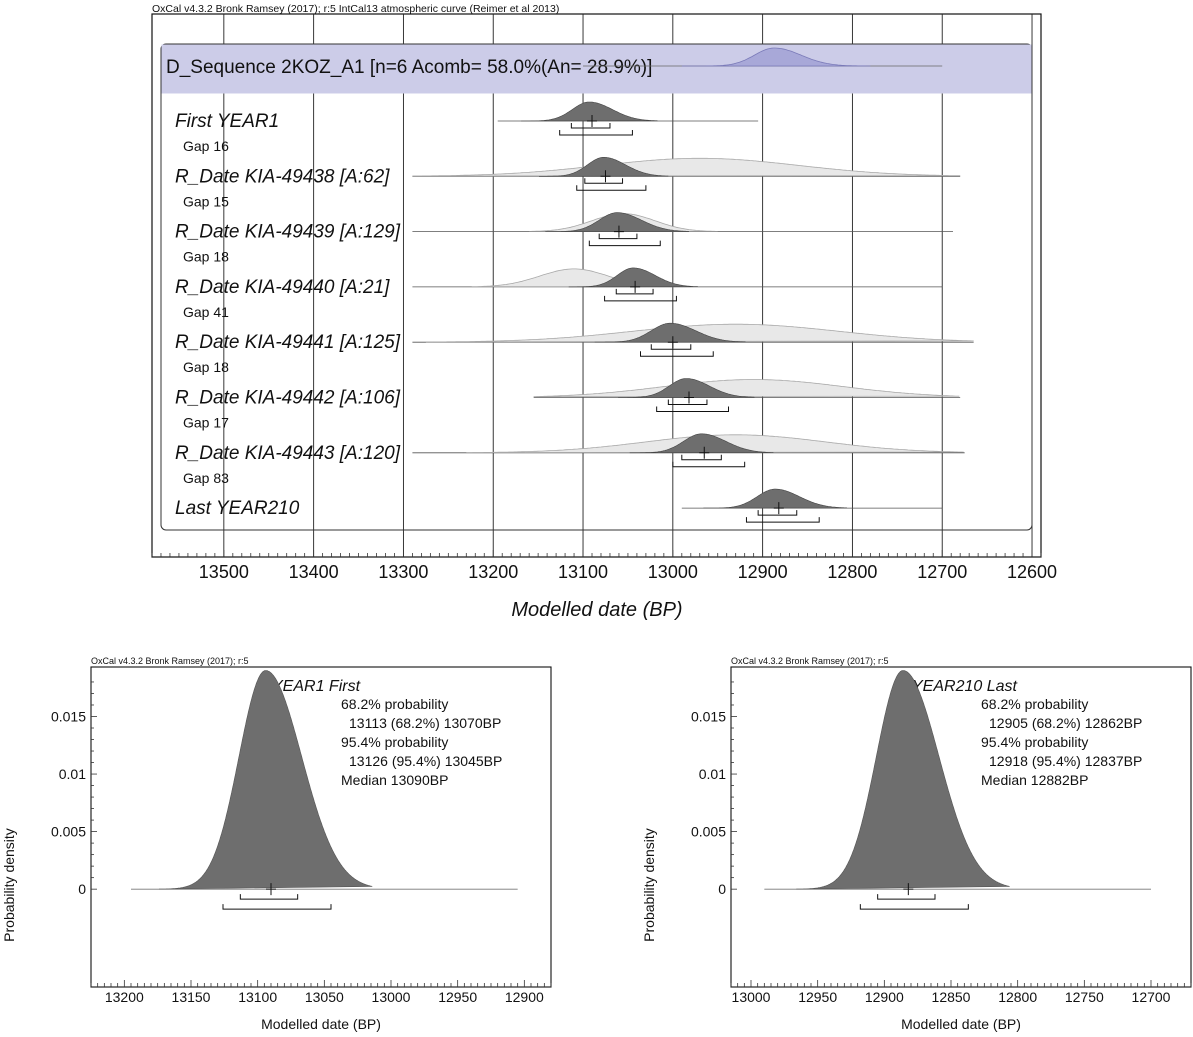  What do you see at coordinates (467, 127) in the screenshot?
I see `row-0: First YEAR1 Gap 16` at bounding box center [467, 127].